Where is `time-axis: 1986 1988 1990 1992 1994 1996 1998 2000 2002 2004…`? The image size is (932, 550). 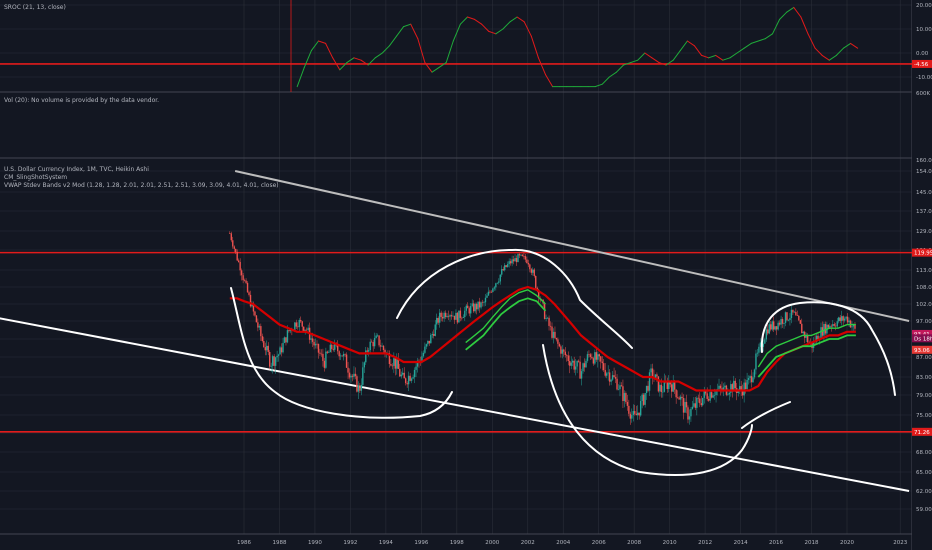
time-axis: 1986 1988 1990 1992 1994 1996 1998 2000 2002 2004… is located at coordinates (572, 543).